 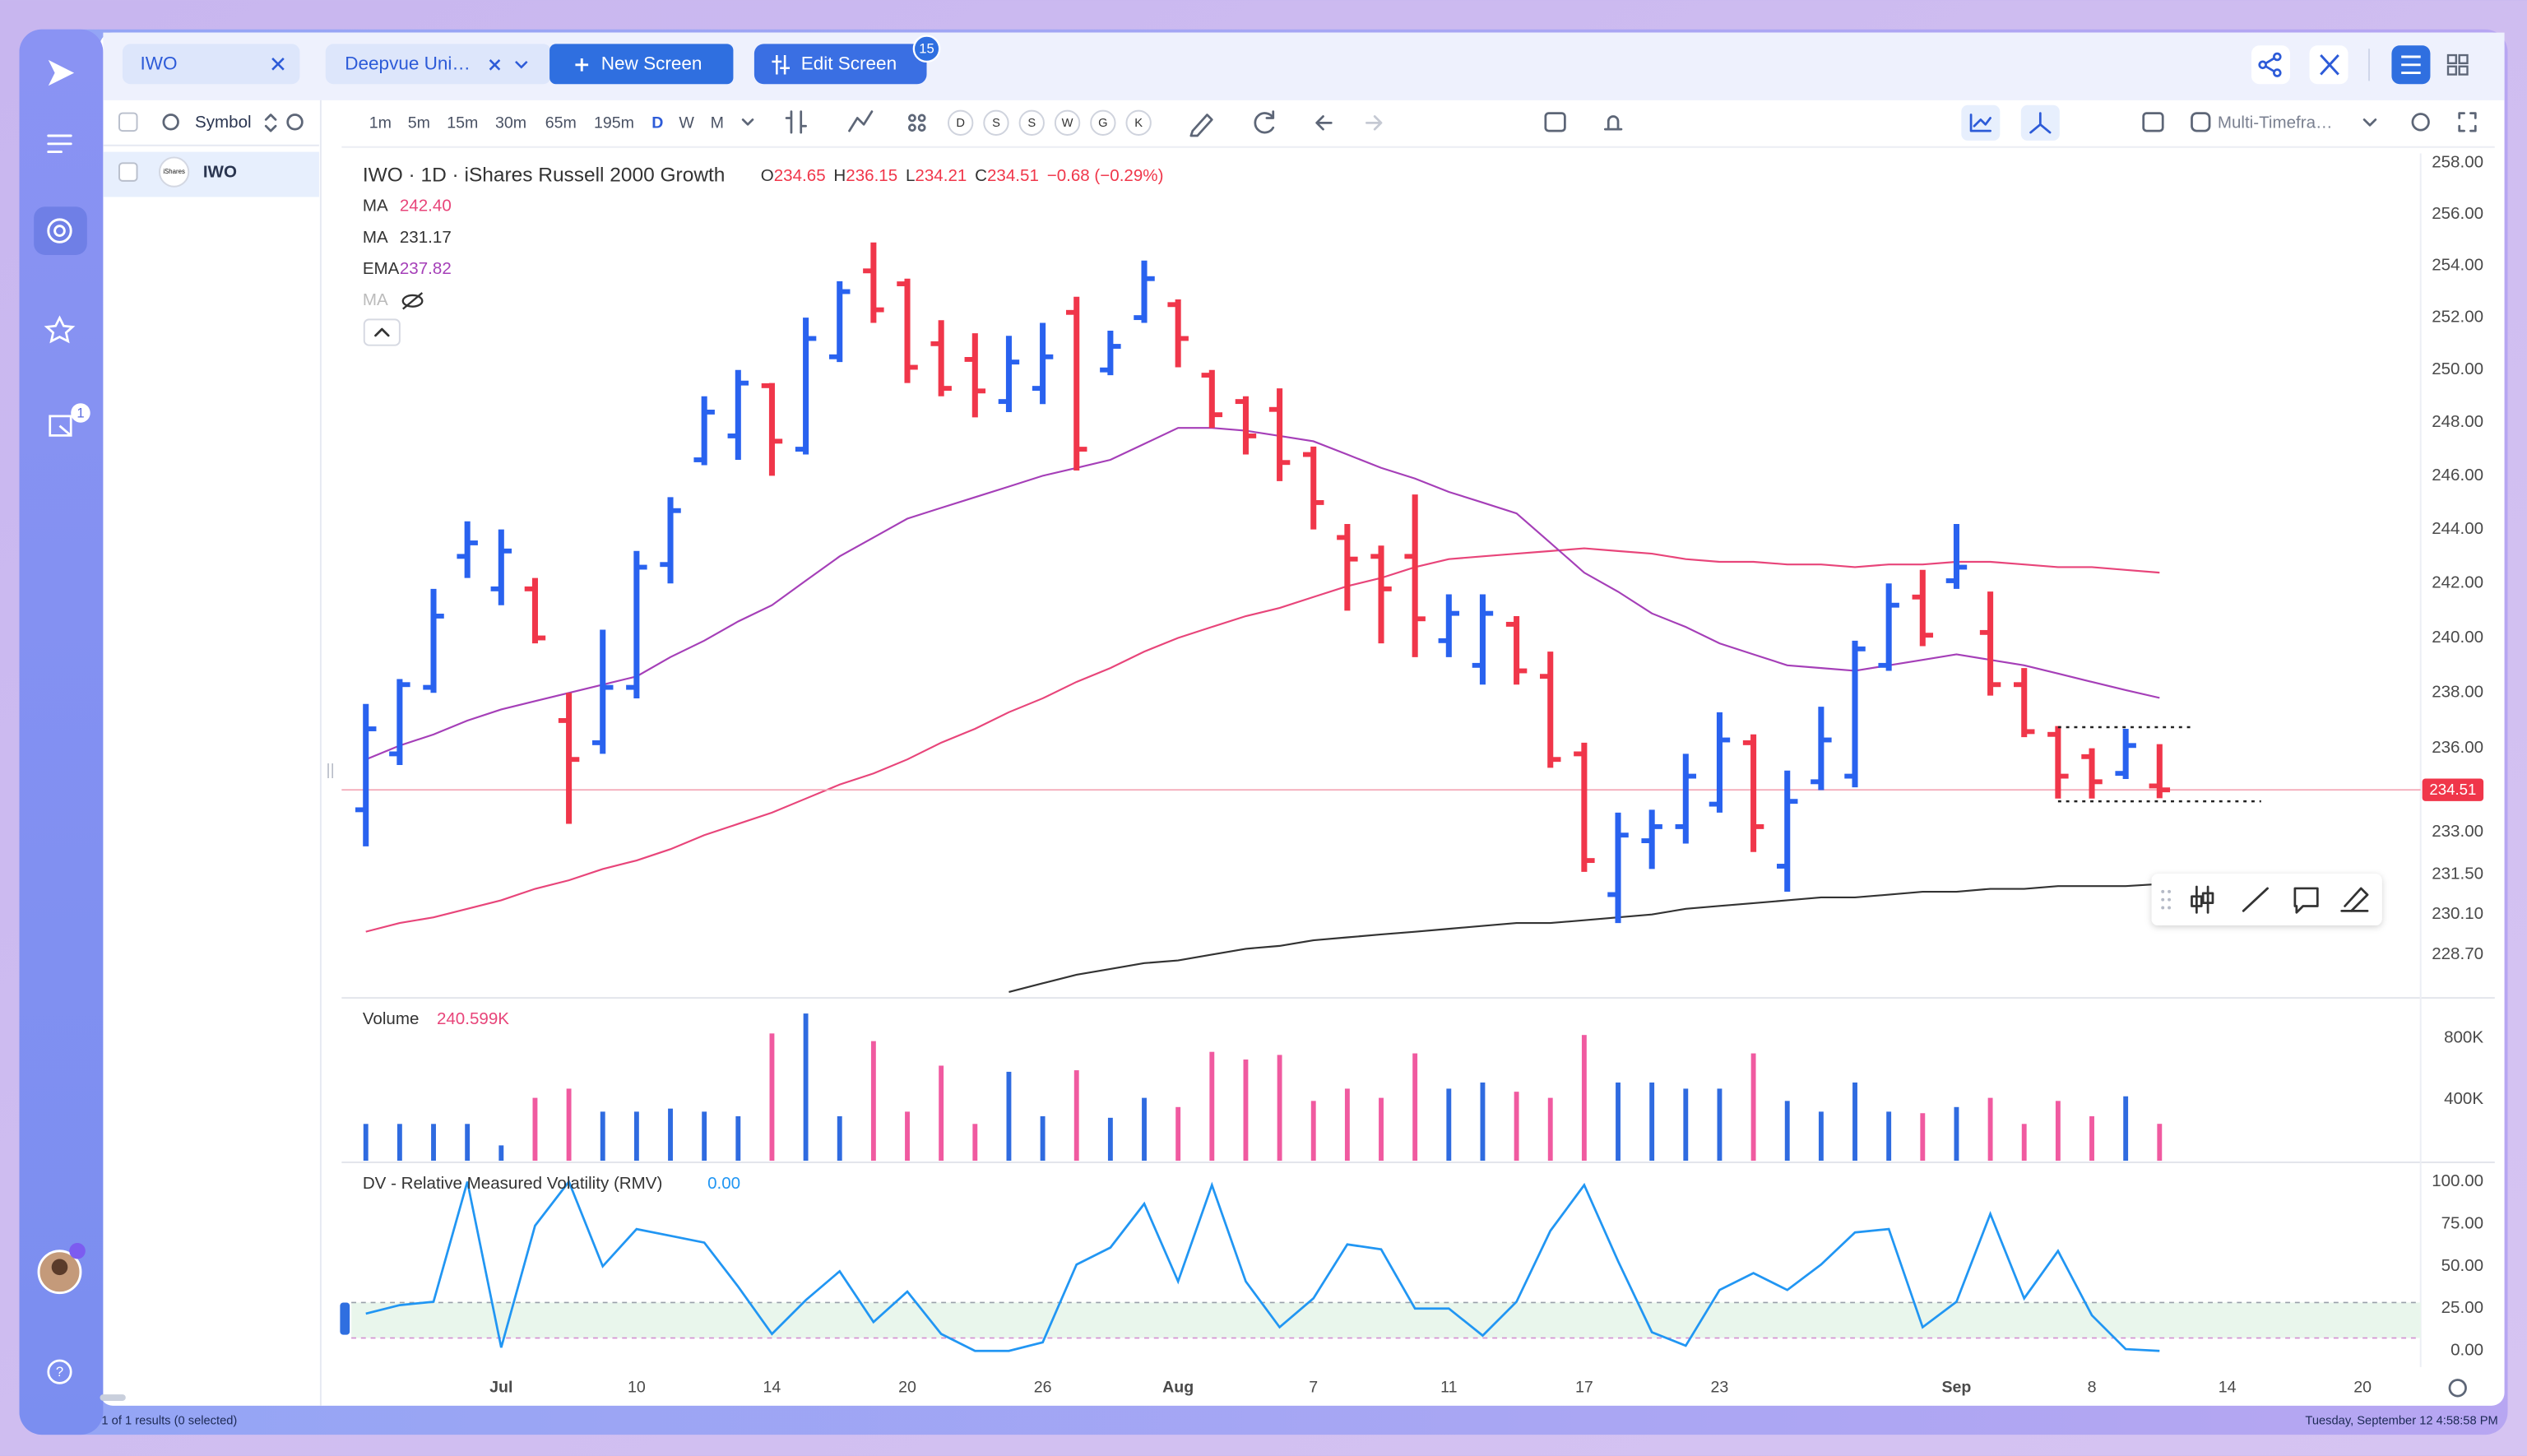 What do you see at coordinates (2457, 1180) in the screenshot?
I see `y-tick-label: 100.00` at bounding box center [2457, 1180].